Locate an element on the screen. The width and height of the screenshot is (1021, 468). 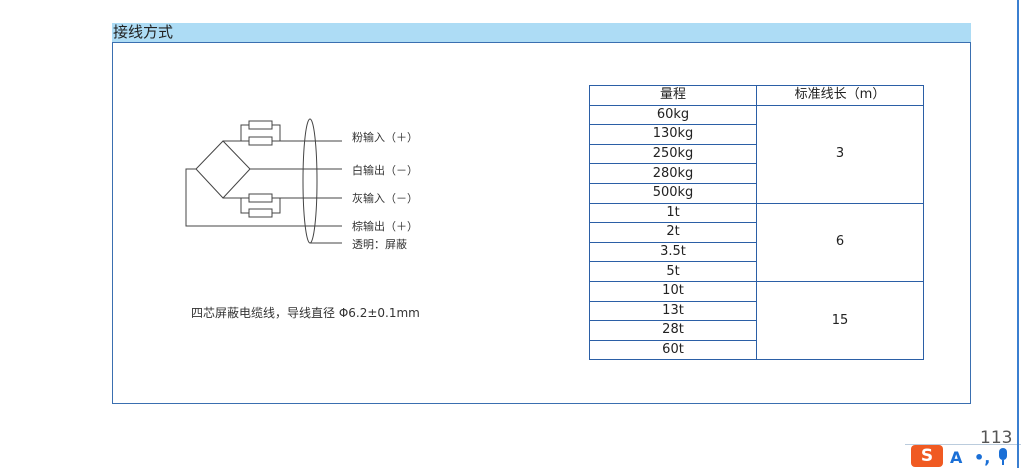
table-row: 60t is located at coordinates (756, 350).